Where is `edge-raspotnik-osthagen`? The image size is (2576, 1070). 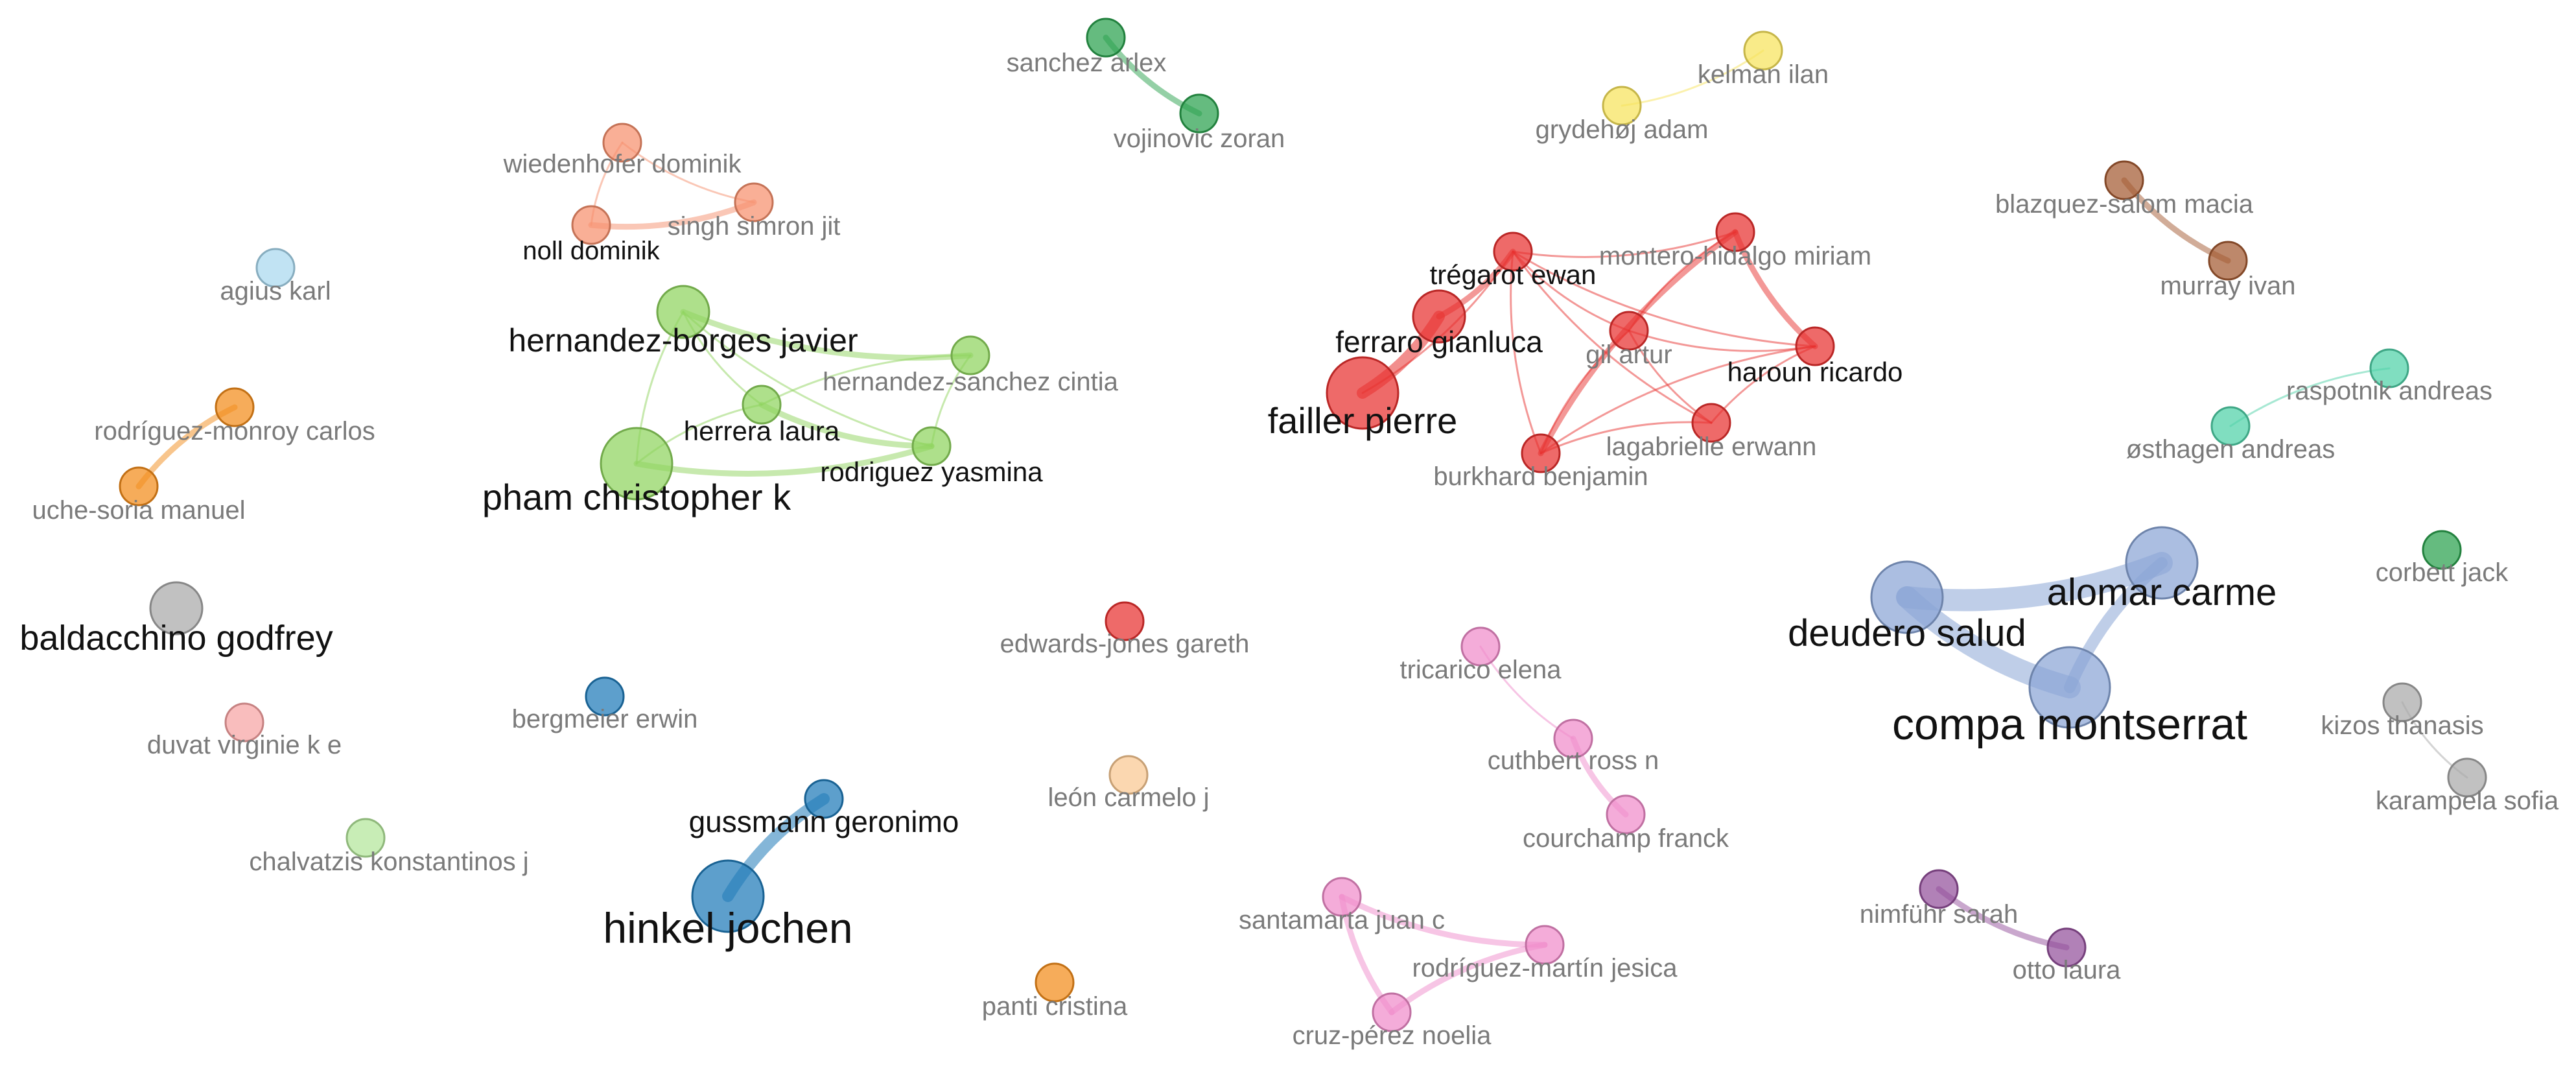 edge-raspotnik-osthagen is located at coordinates (2310, 397).